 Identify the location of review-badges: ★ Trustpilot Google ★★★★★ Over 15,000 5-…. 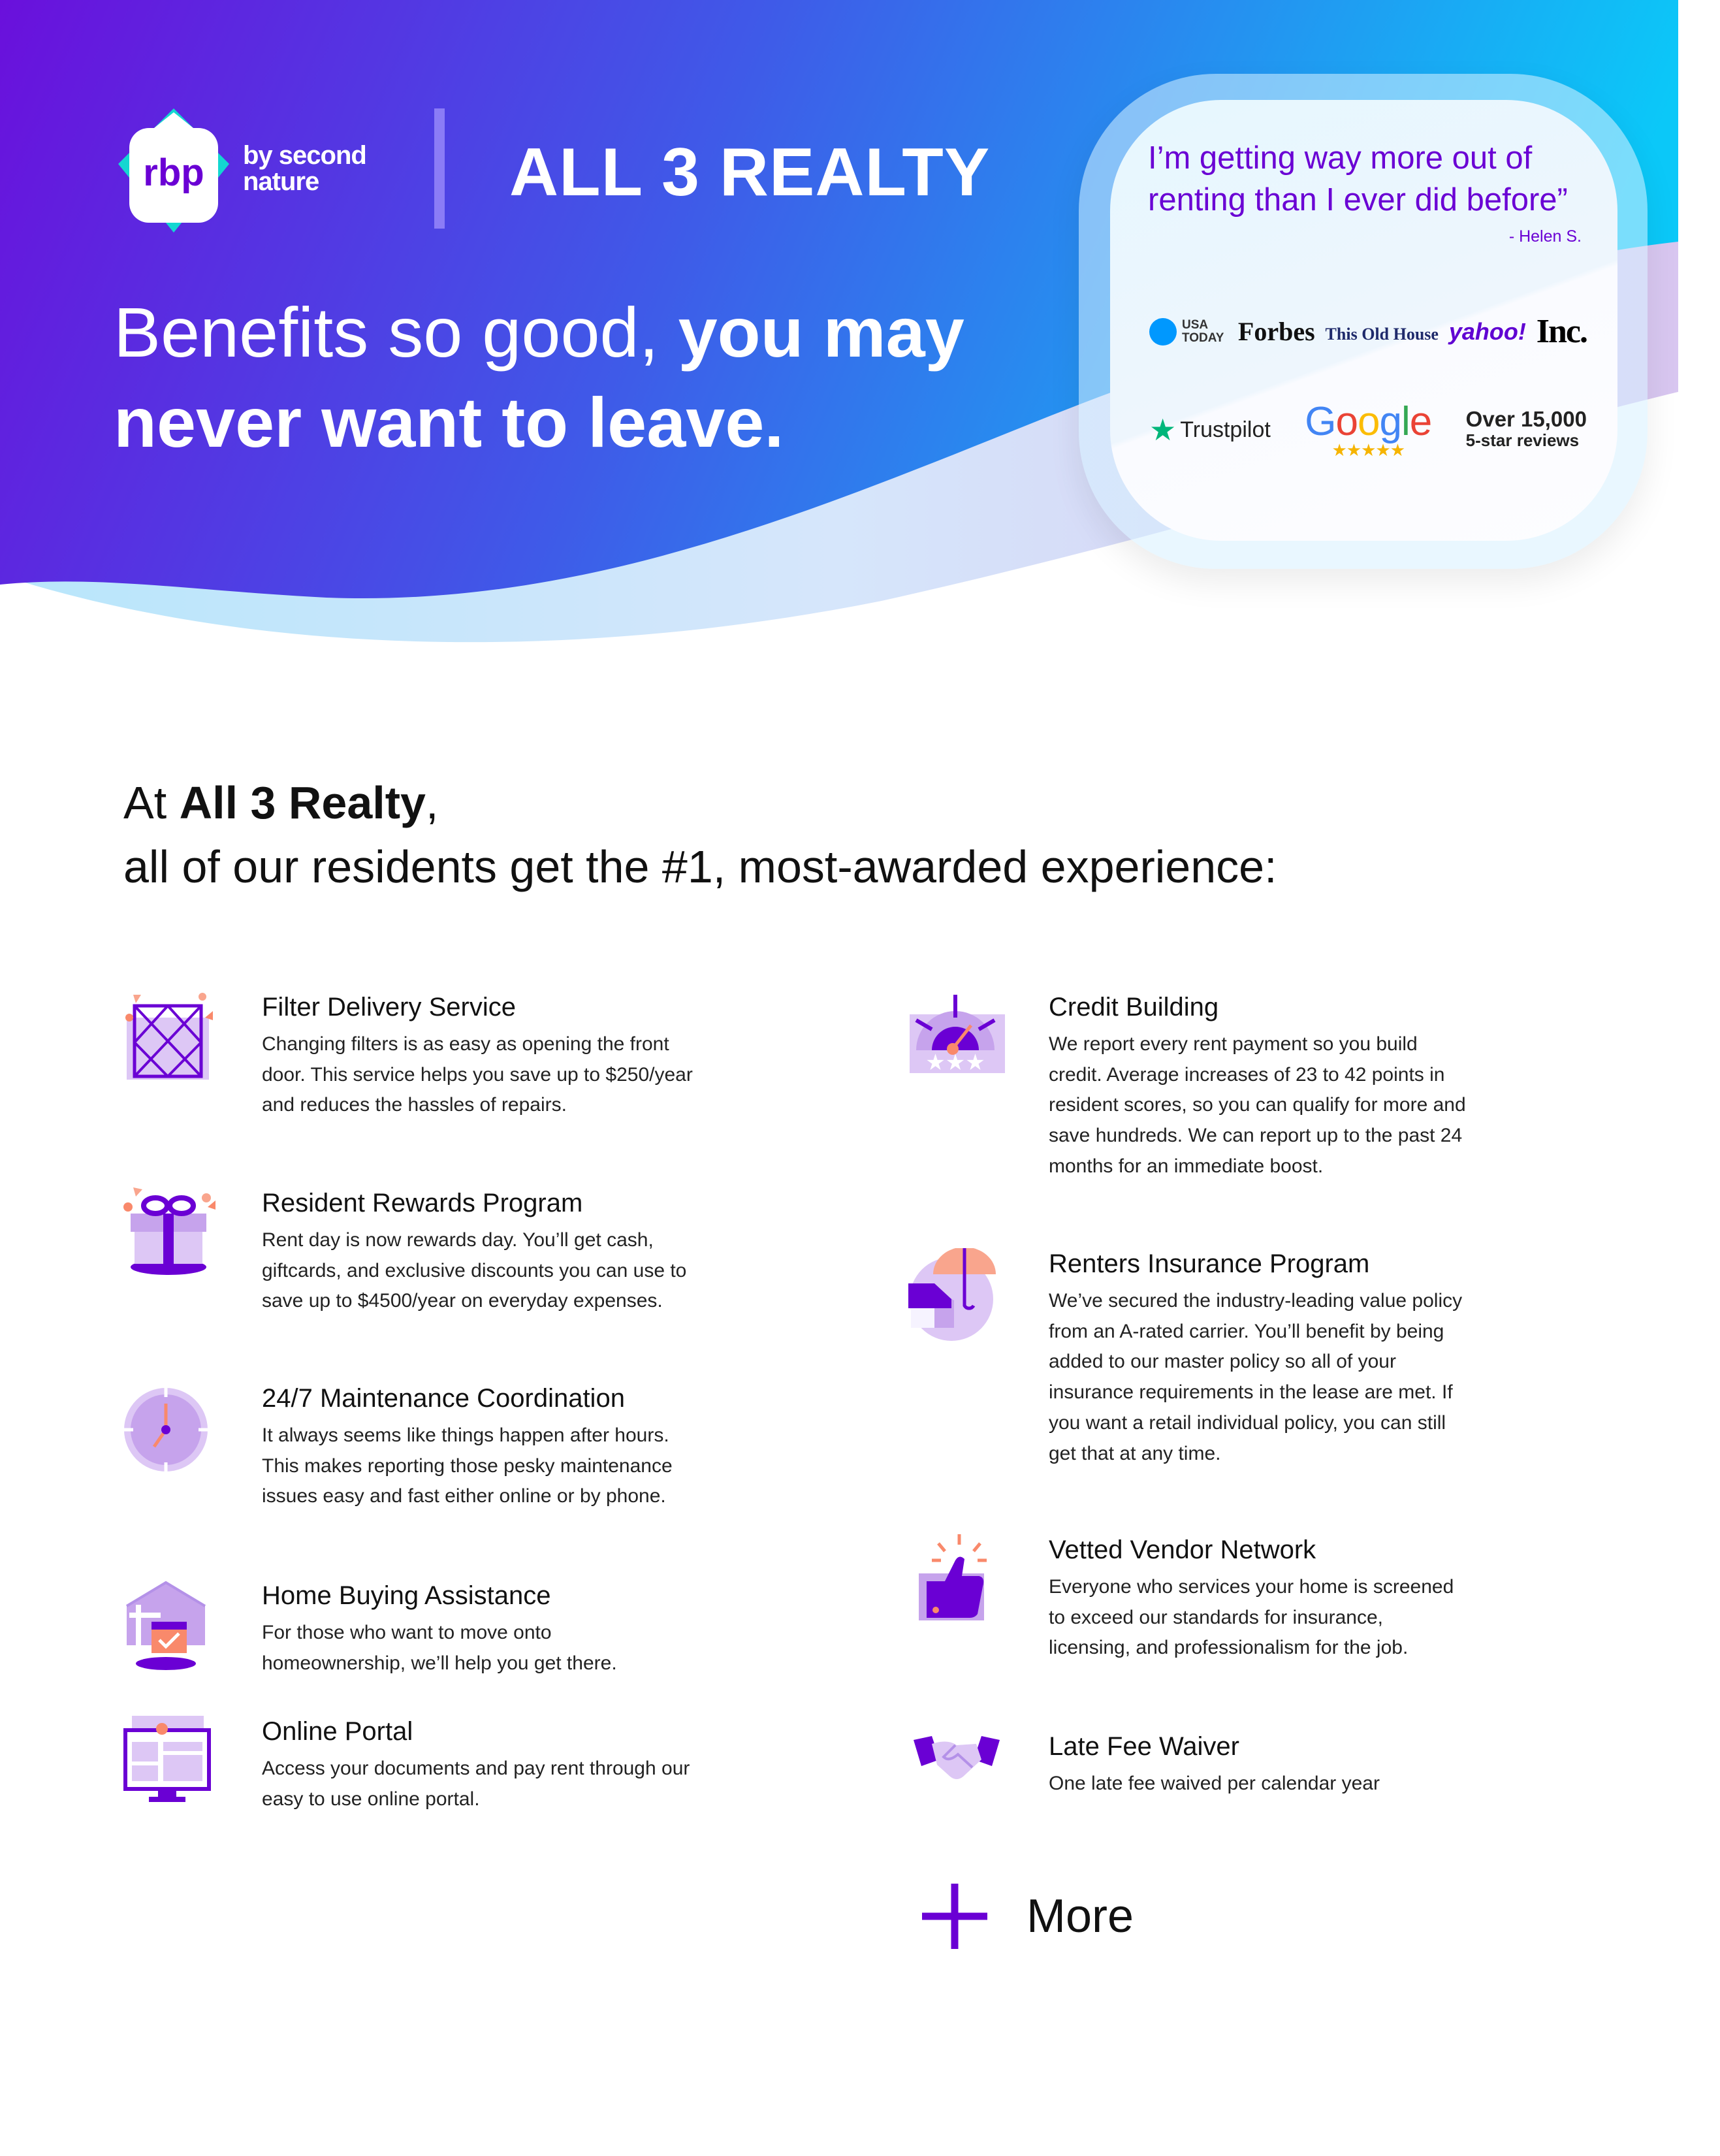
(1368, 429).